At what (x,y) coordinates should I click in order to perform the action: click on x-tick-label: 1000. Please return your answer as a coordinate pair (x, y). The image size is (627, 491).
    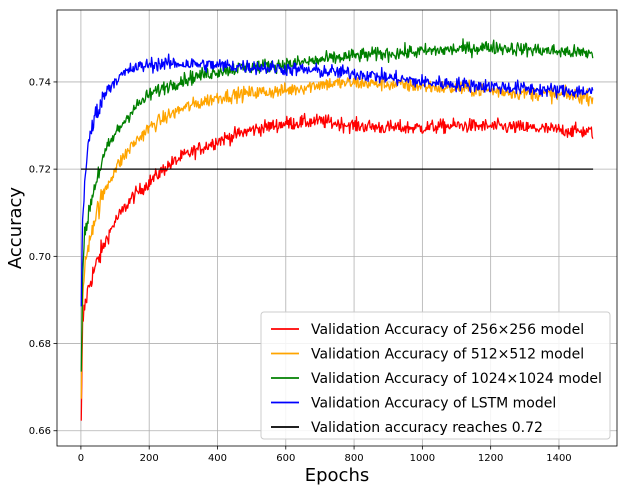
    Looking at the image, I should click on (422, 458).